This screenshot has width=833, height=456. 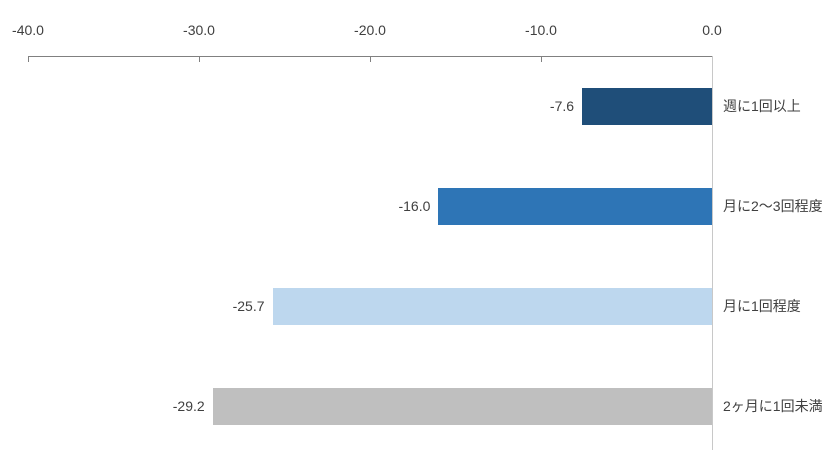 What do you see at coordinates (762, 306) in the screenshot?
I see `category-label: 月に1回程度` at bounding box center [762, 306].